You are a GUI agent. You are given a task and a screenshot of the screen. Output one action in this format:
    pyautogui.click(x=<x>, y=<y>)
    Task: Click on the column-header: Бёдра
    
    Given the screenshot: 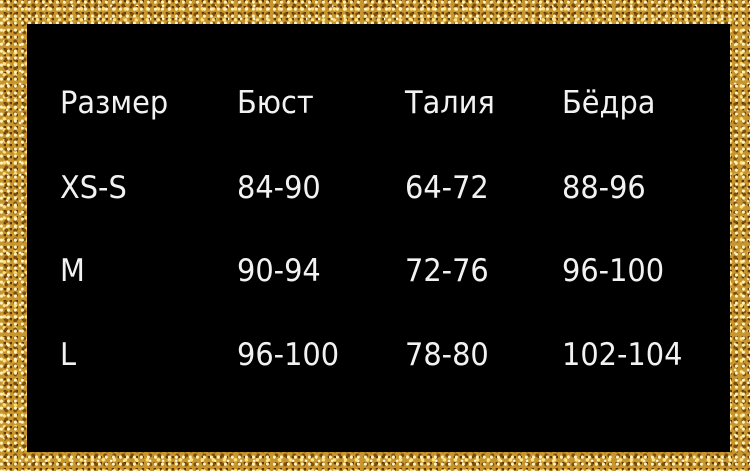 What is the action you would take?
    pyautogui.click(x=609, y=103)
    